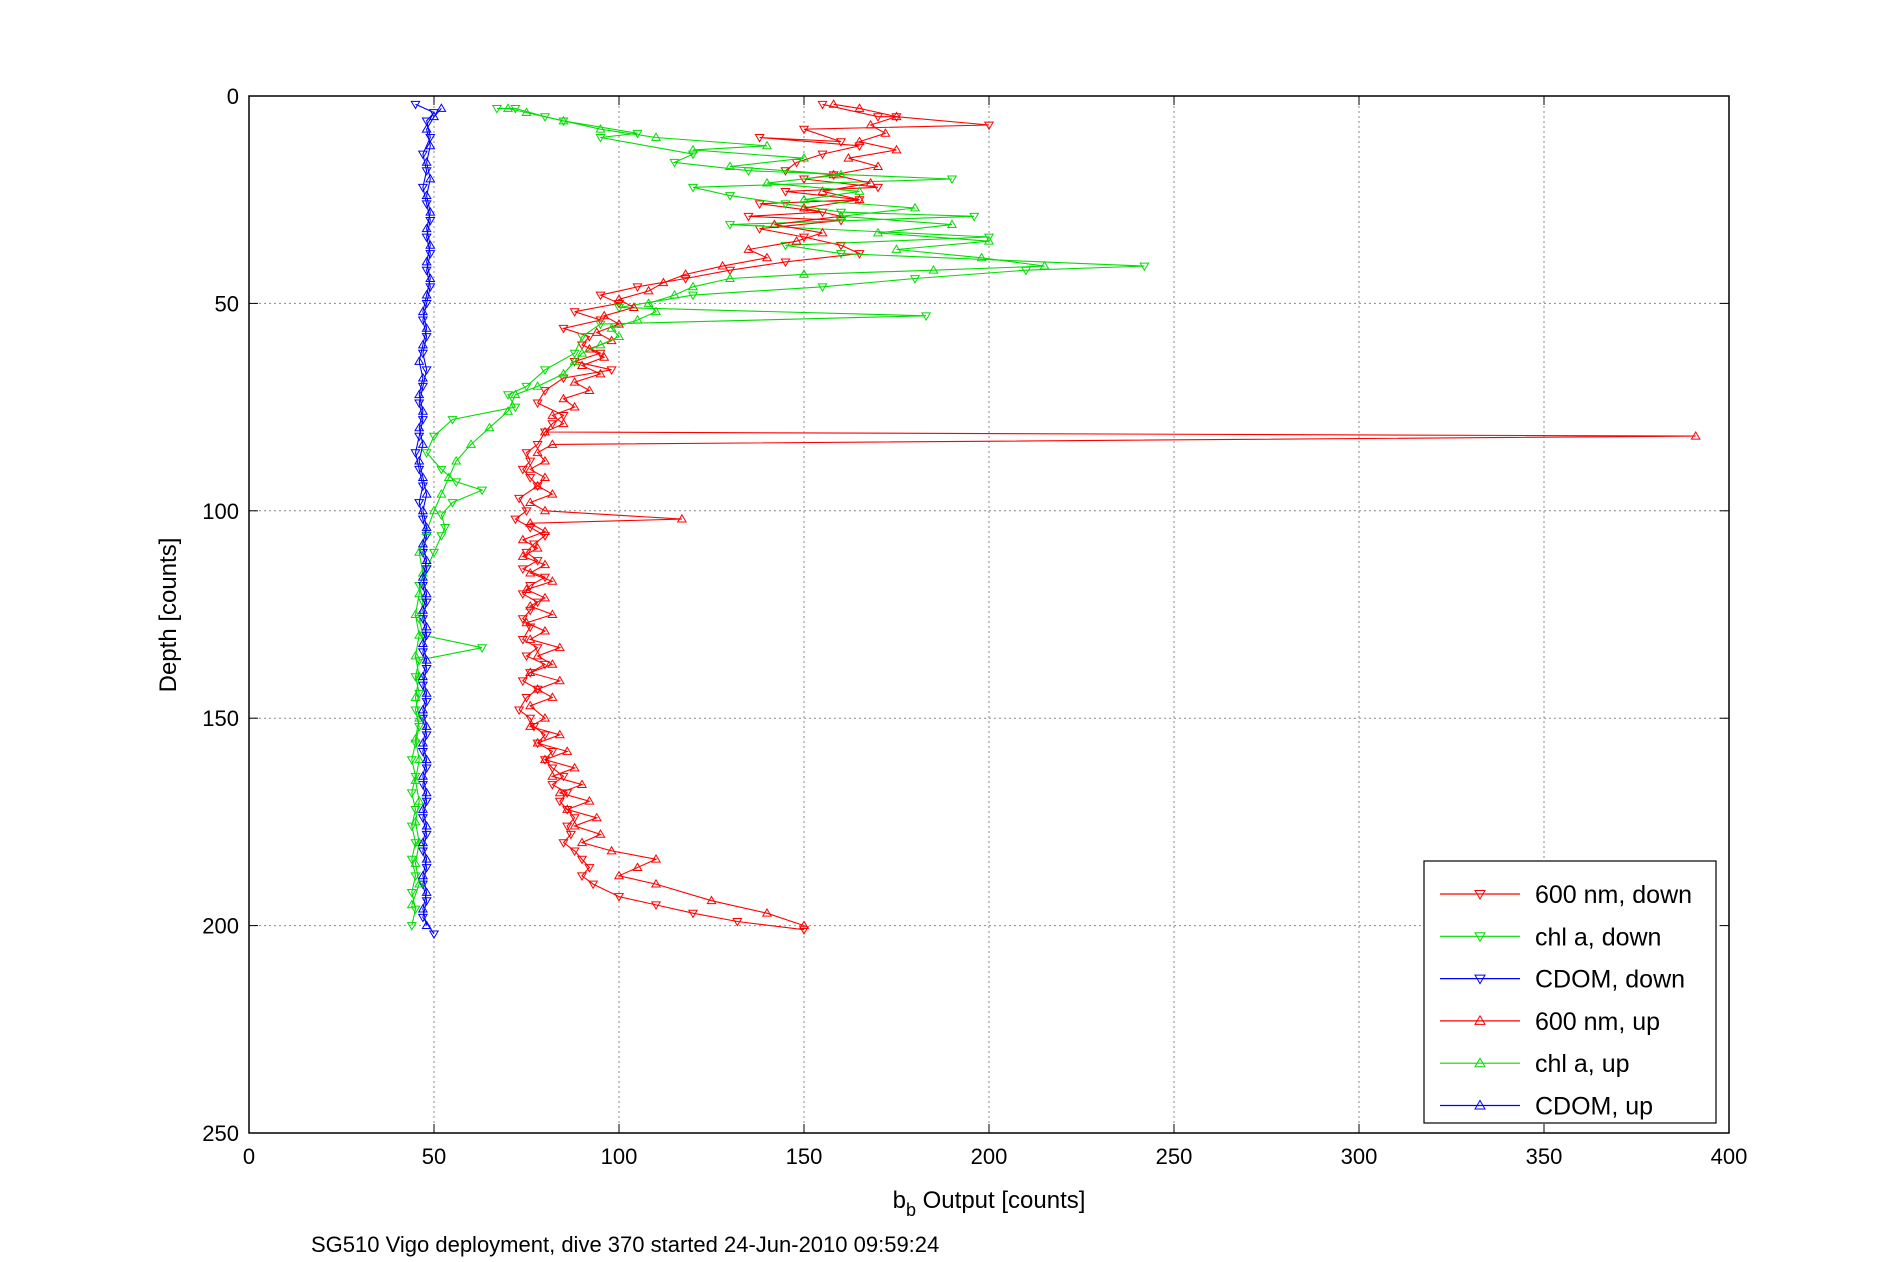 The height and width of the screenshot is (1262, 1891). I want to click on legend-label: chl a, up, so click(1582, 1064).